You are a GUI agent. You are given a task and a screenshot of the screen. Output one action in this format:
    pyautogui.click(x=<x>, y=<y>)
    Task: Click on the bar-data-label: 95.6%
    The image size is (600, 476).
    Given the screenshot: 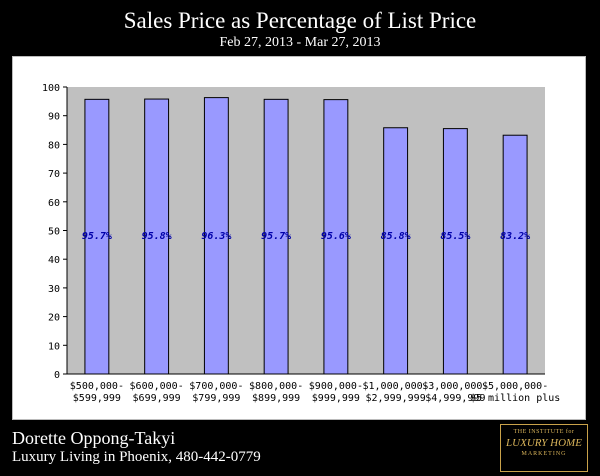 What is the action you would take?
    pyautogui.click(x=336, y=236)
    